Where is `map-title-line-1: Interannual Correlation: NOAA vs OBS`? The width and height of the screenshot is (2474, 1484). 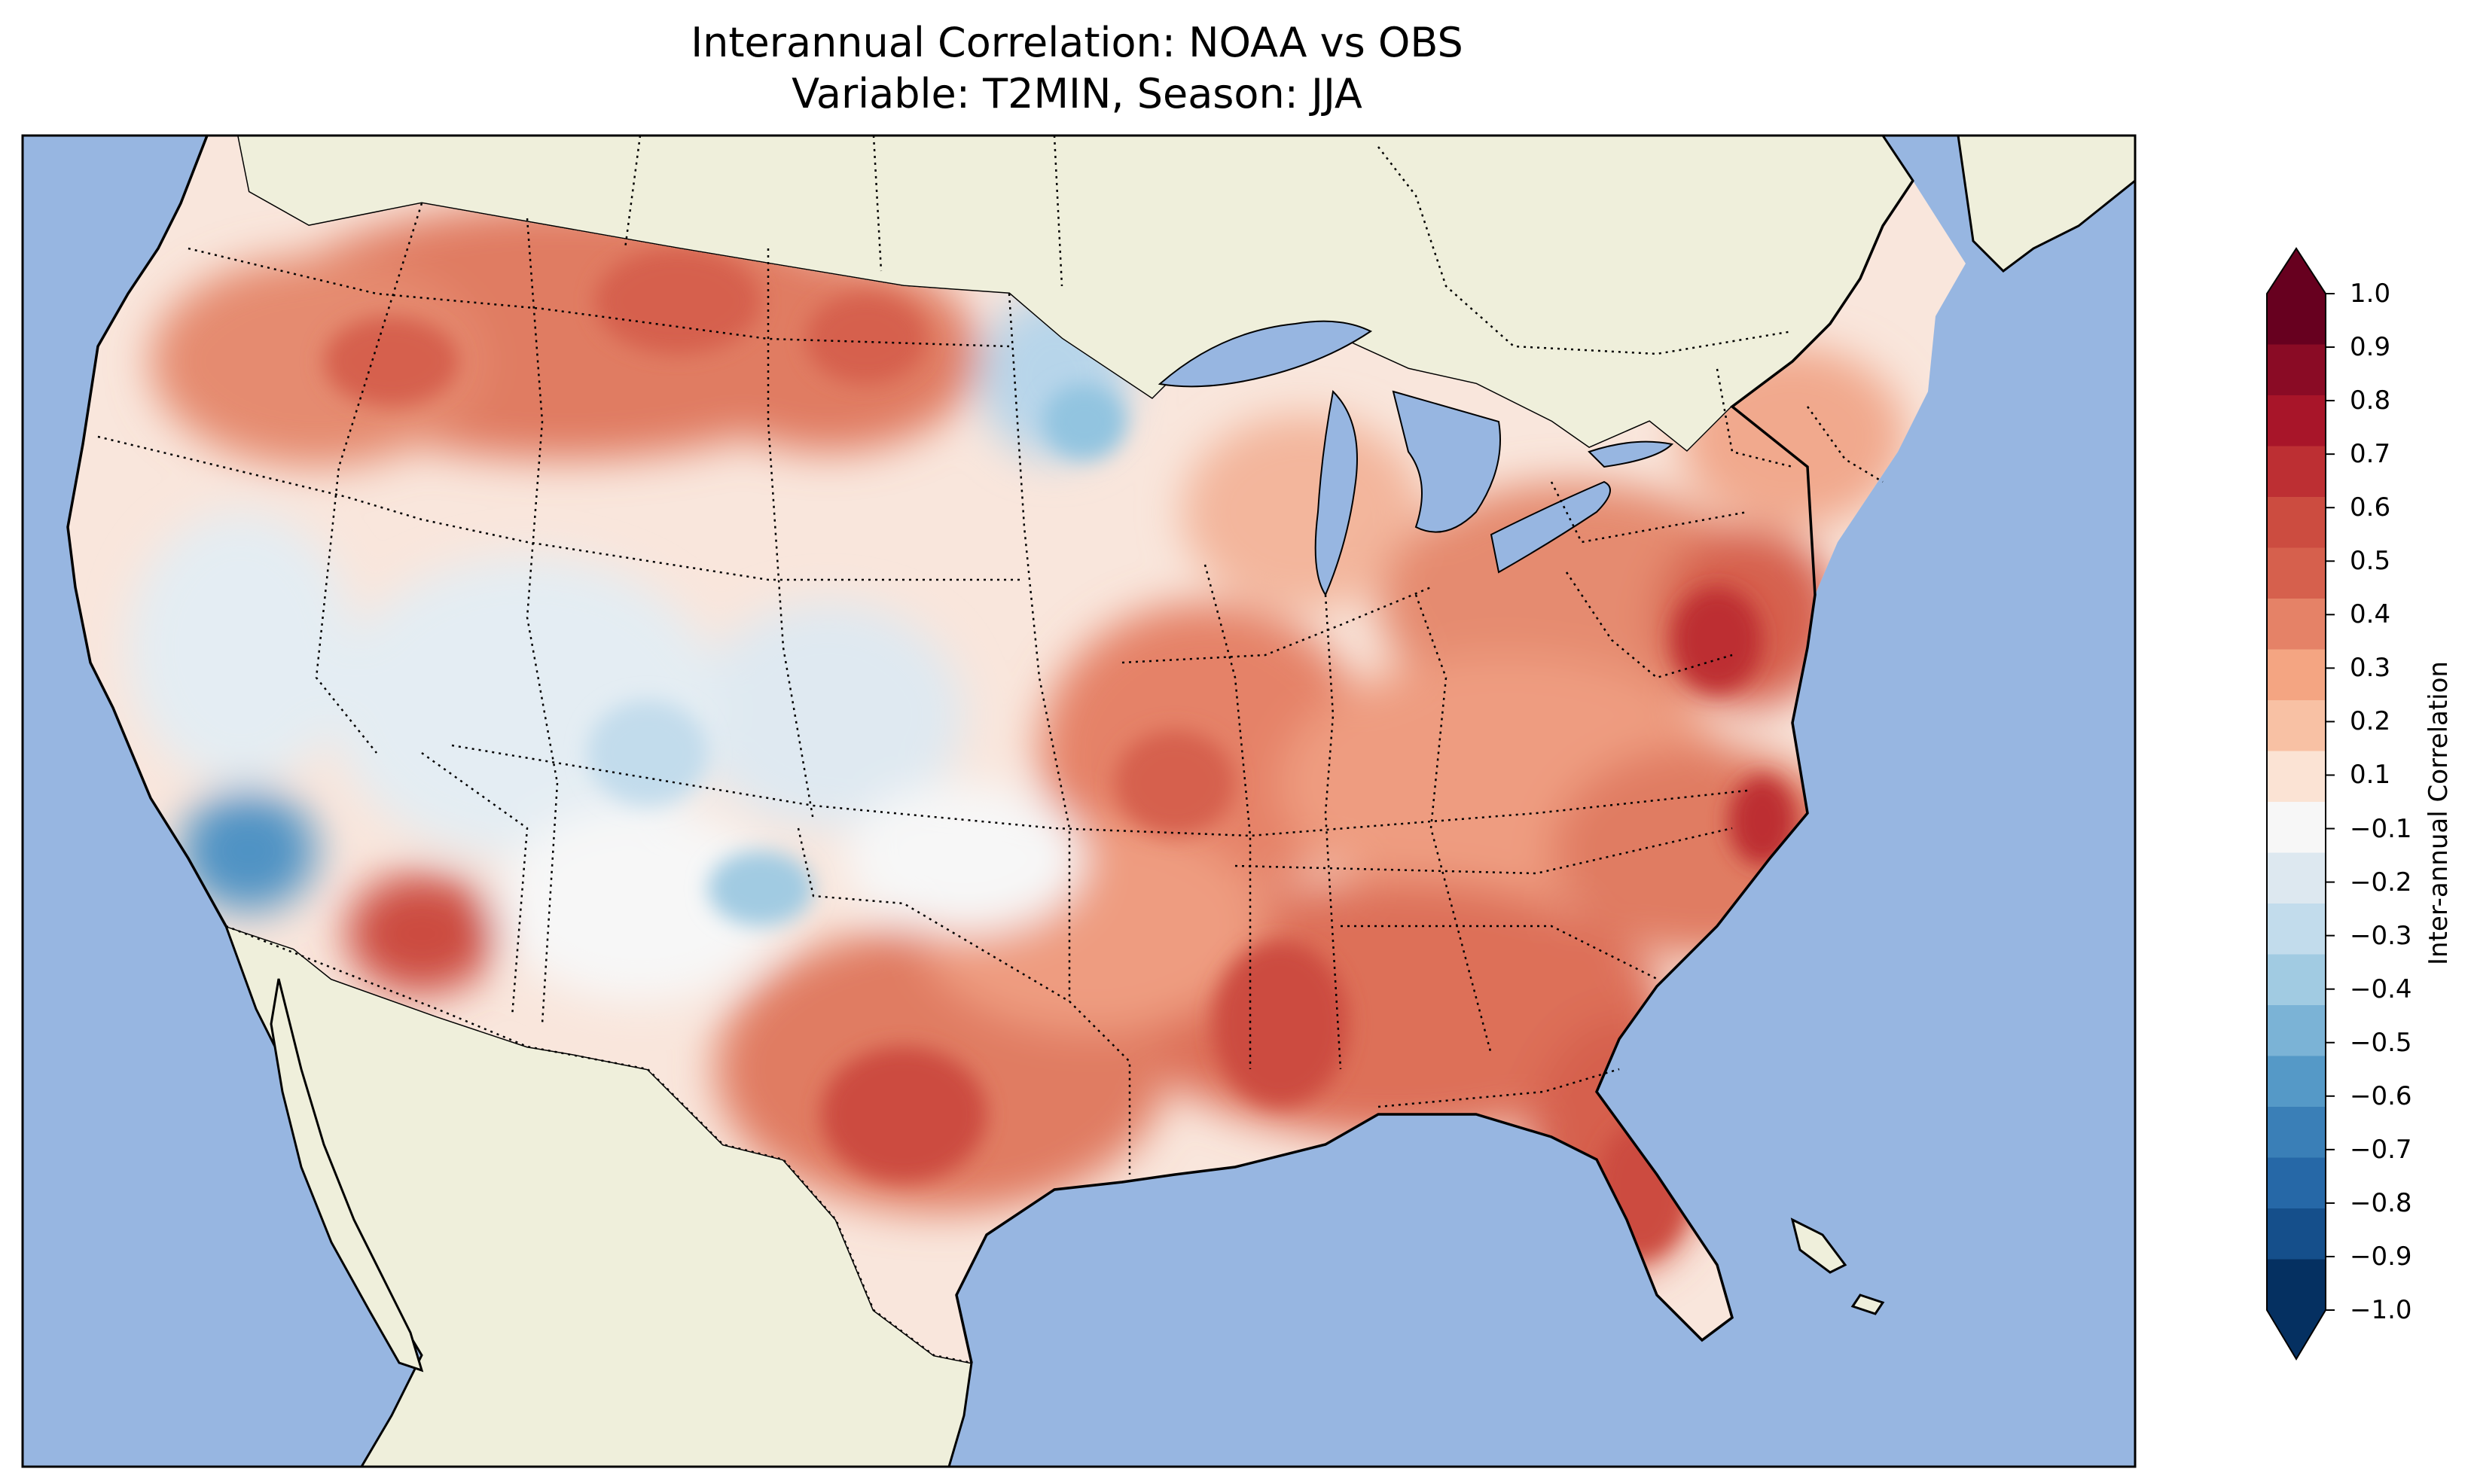
map-title-line-1: Interannual Correlation: NOAA vs OBS is located at coordinates (1077, 42).